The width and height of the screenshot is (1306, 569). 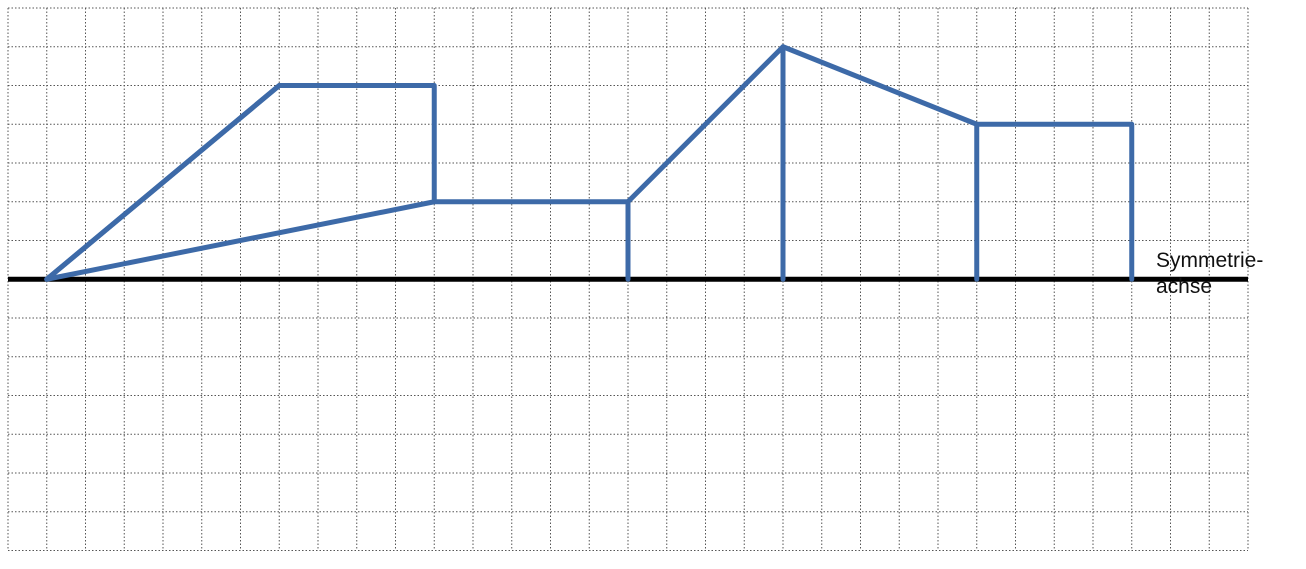 I want to click on axis-label-line-2: achse, so click(x=1184, y=286).